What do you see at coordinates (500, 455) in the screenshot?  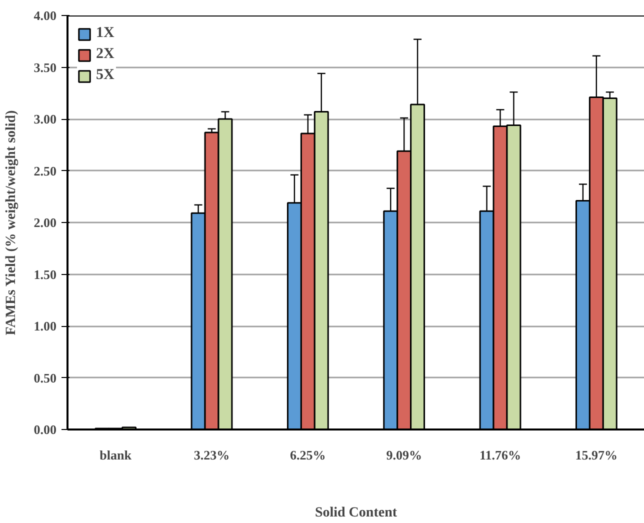 I see `x-tick-label: 11.76%` at bounding box center [500, 455].